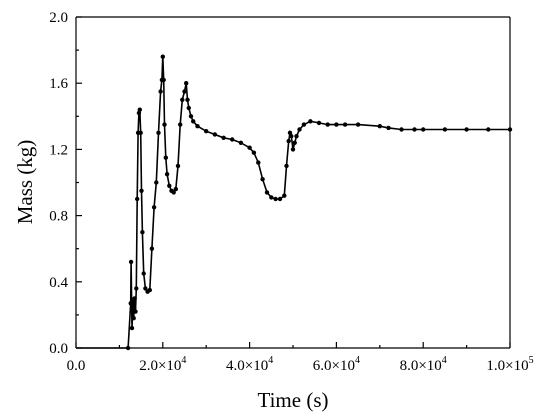 The image size is (550, 420). Describe the element at coordinates (58, 84) in the screenshot. I see `y-tick-label: 1.6` at that location.